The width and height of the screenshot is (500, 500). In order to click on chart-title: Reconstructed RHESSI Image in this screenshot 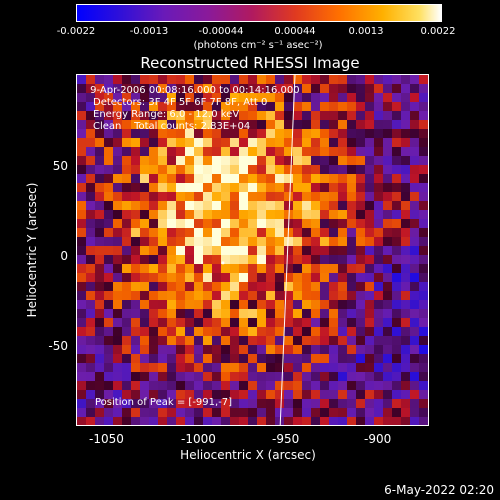, I will do `click(250, 63)`.